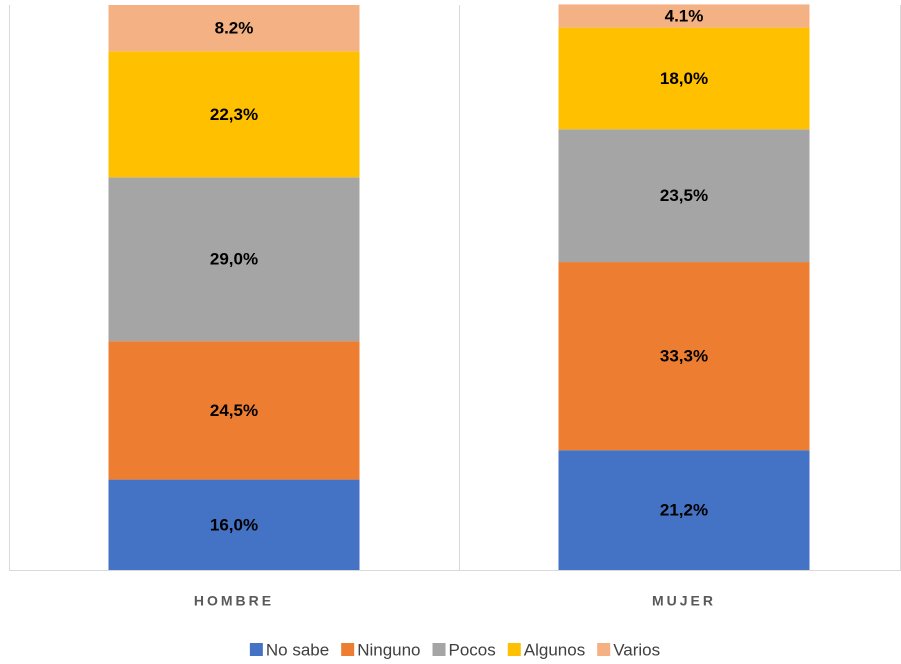 The width and height of the screenshot is (901, 664). What do you see at coordinates (554, 649) in the screenshot?
I see `legend-label: Algunos` at bounding box center [554, 649].